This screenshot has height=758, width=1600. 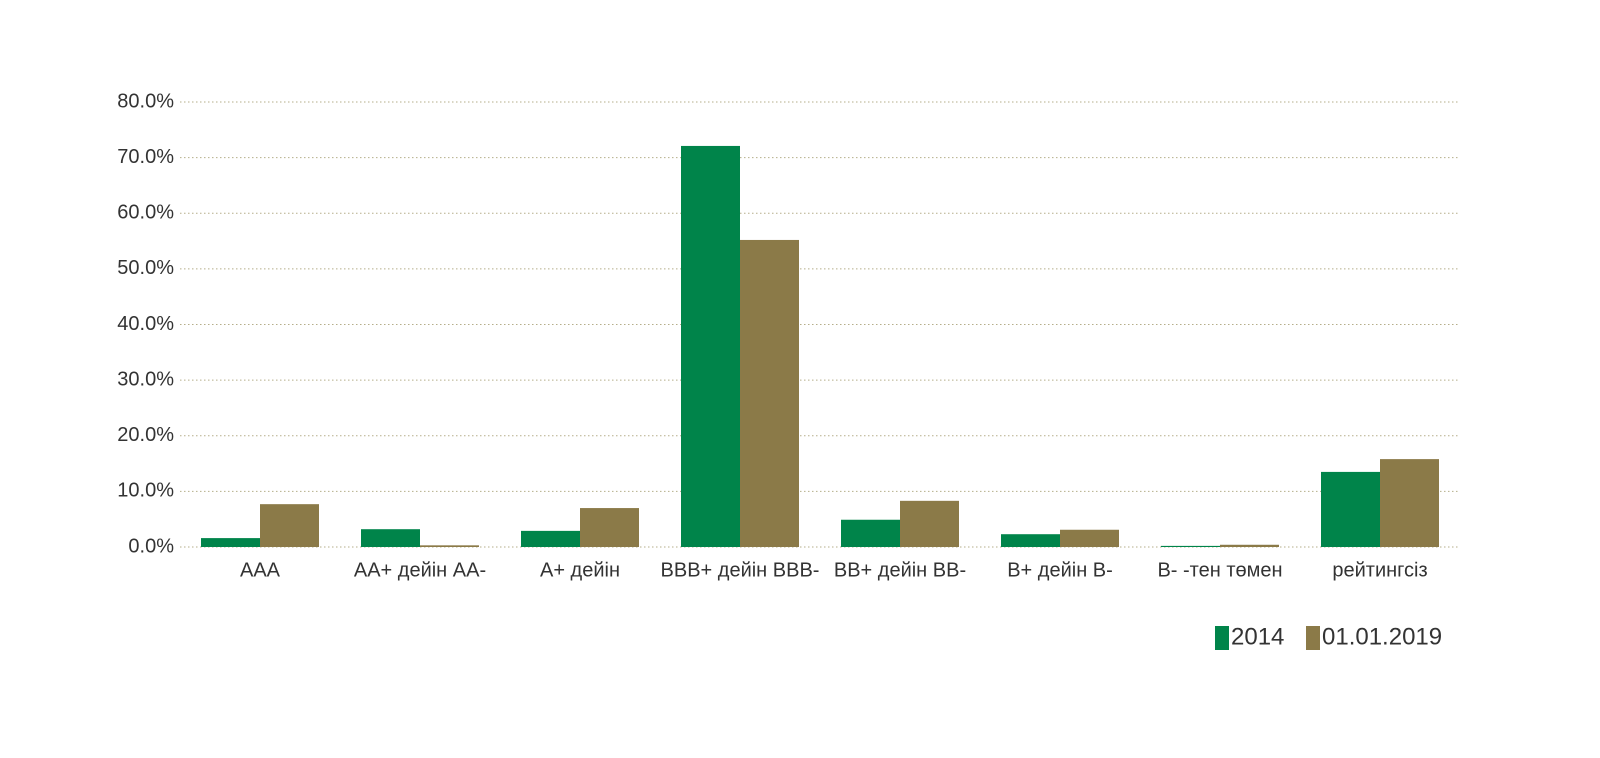 I want to click on x-tick-label: AA+ дейін AA-, so click(x=420, y=570).